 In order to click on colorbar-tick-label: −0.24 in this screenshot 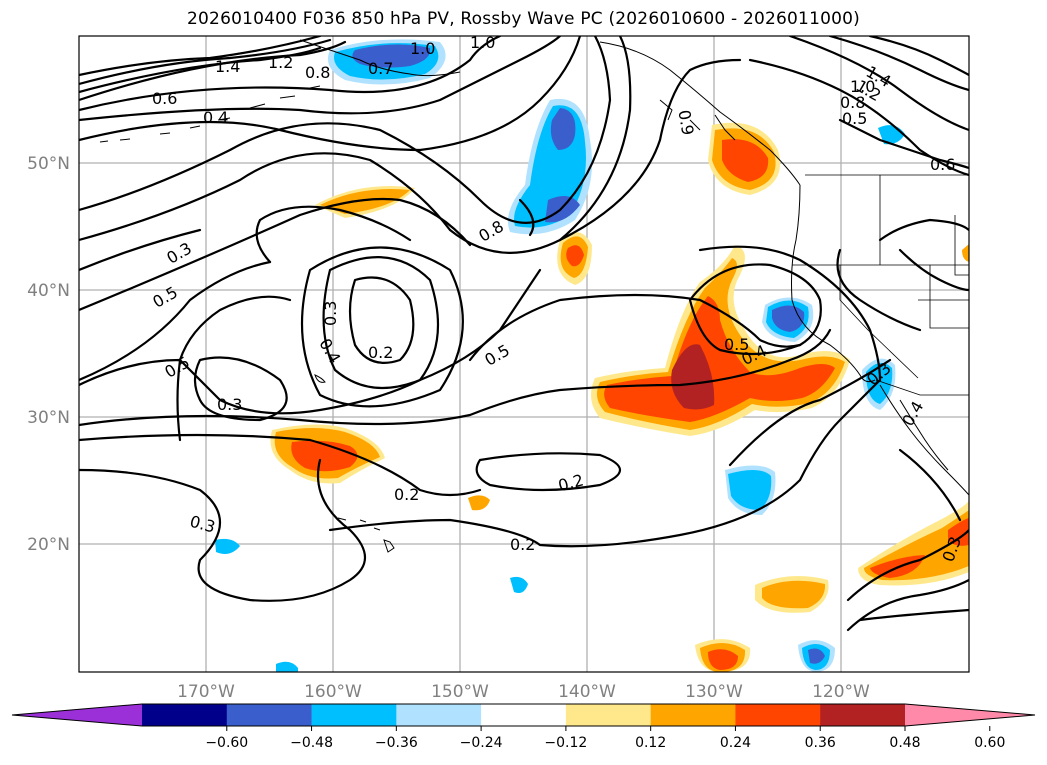, I will do `click(481, 743)`.